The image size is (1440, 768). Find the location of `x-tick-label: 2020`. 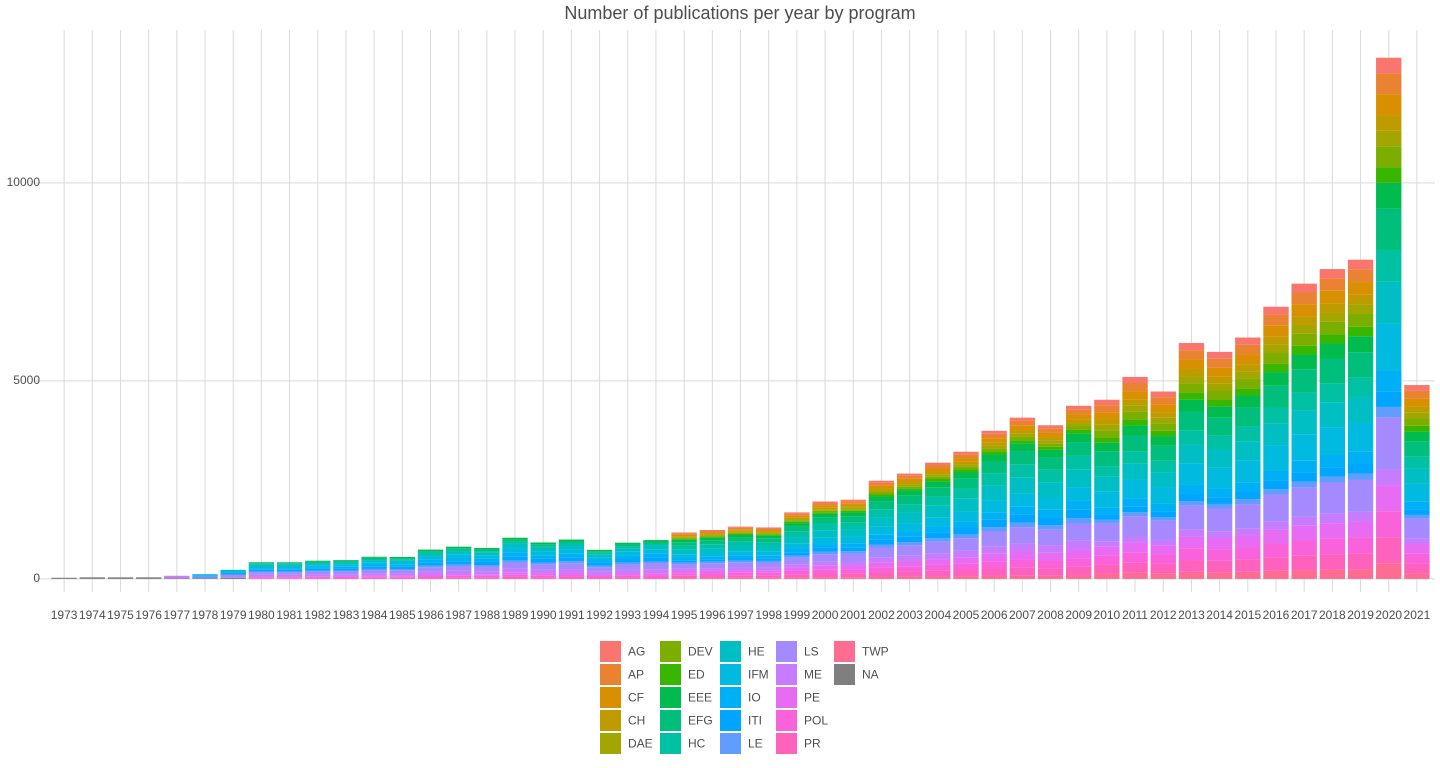

x-tick-label: 2020 is located at coordinates (1388, 615).